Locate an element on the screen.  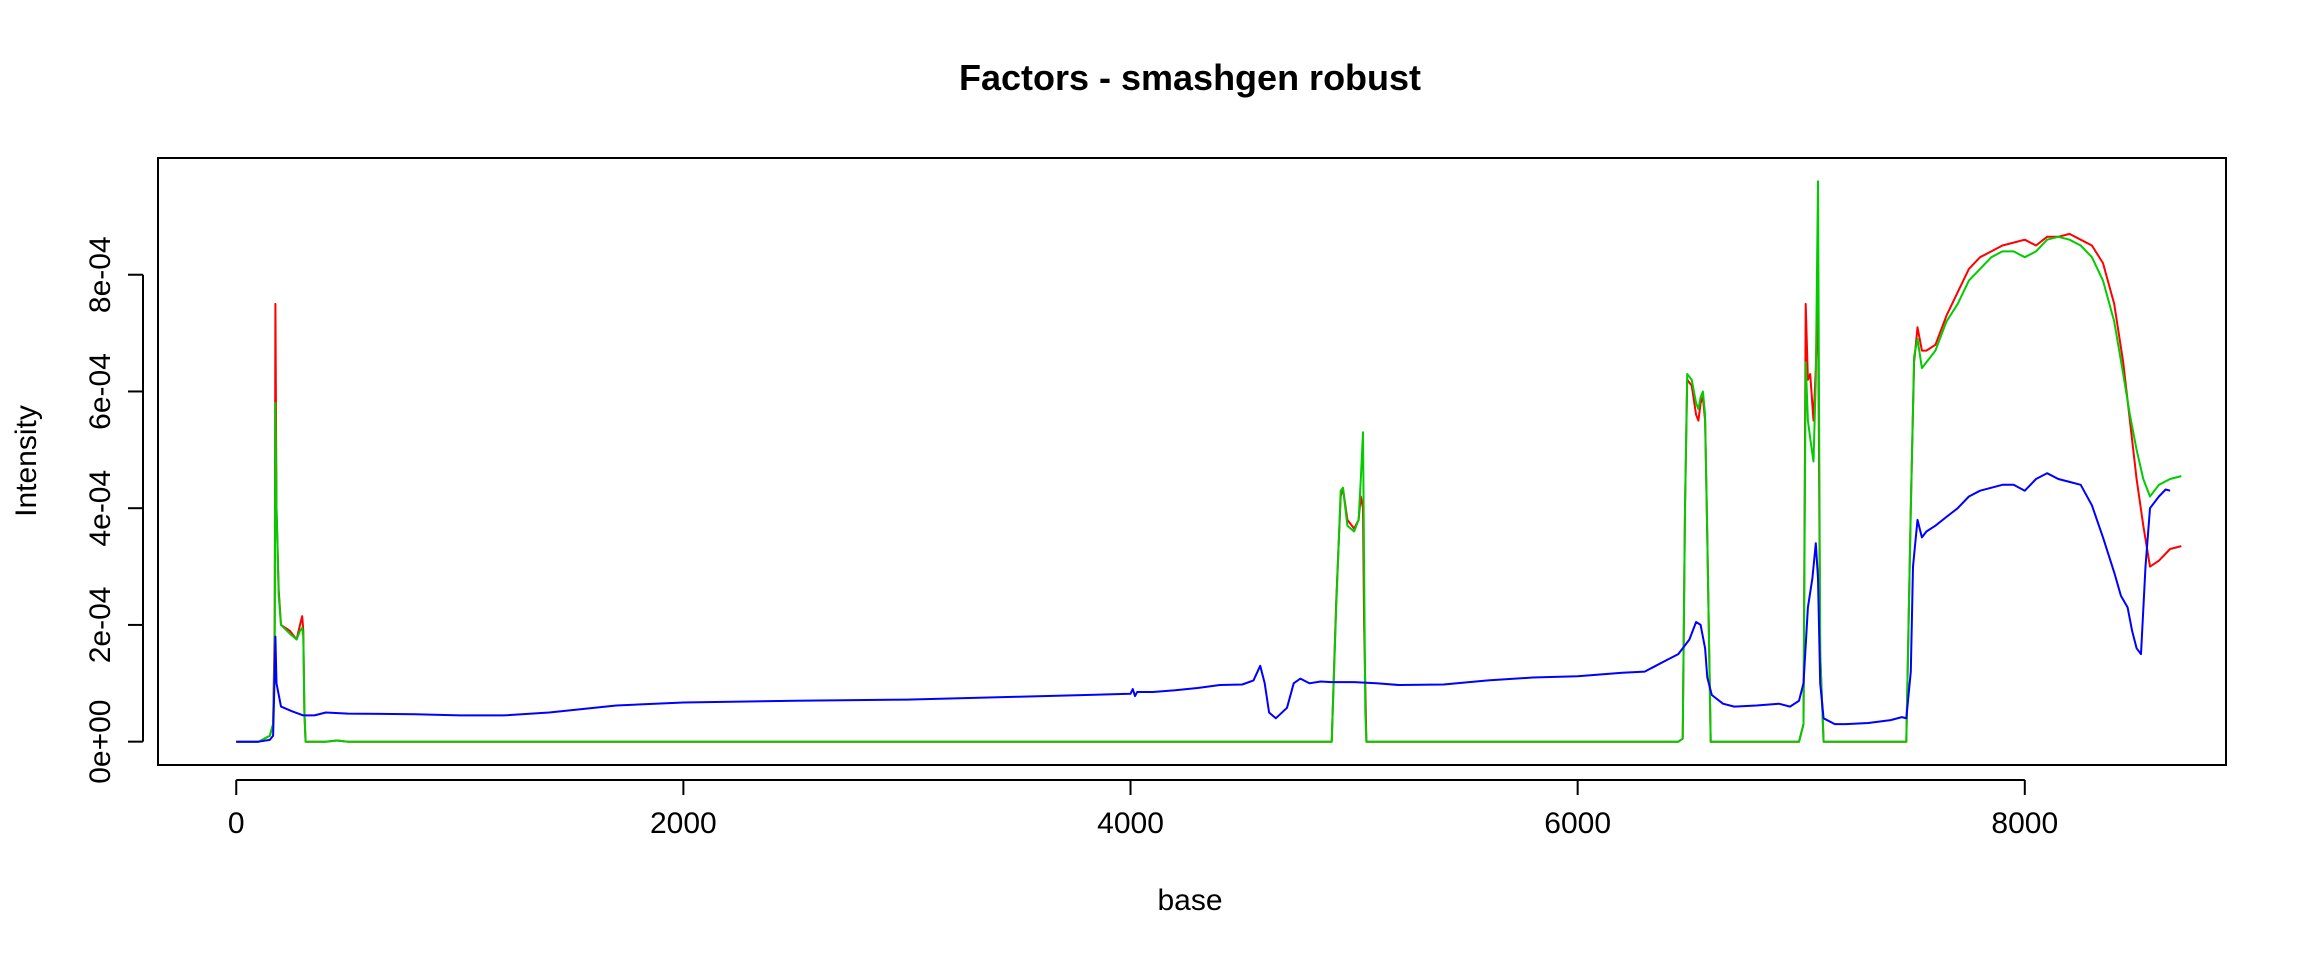
x-tick-label: 4000 is located at coordinates (1130, 823).